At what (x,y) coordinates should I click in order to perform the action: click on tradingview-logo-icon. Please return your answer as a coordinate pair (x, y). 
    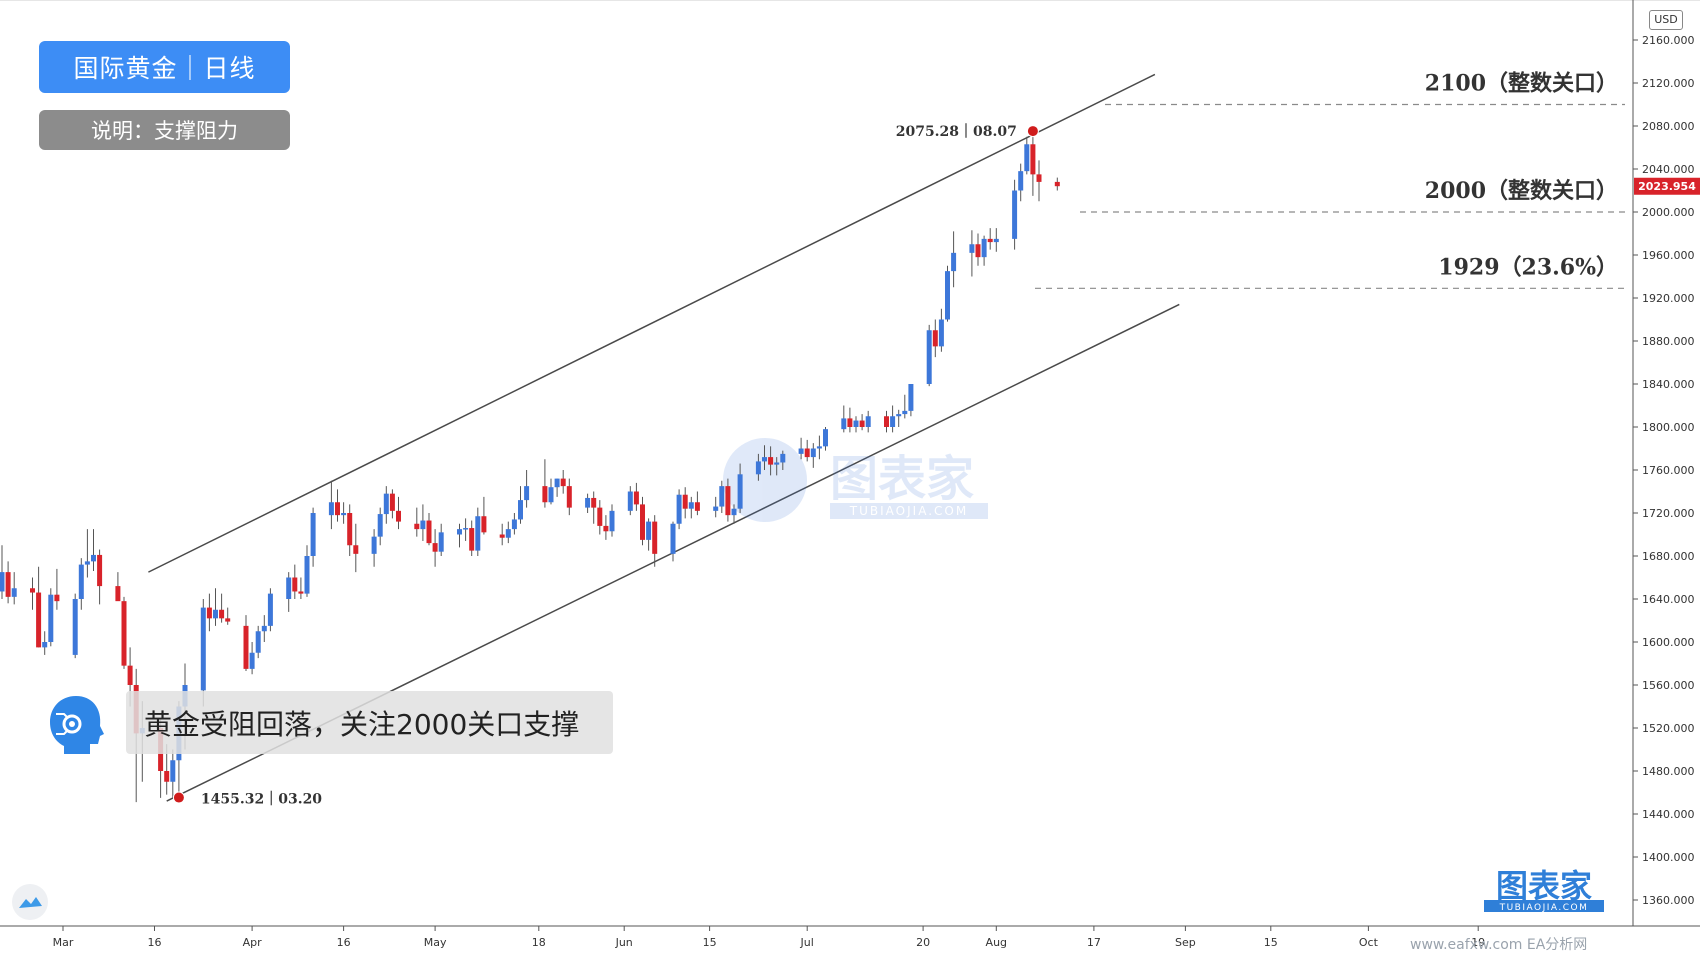
    Looking at the image, I should click on (30, 902).